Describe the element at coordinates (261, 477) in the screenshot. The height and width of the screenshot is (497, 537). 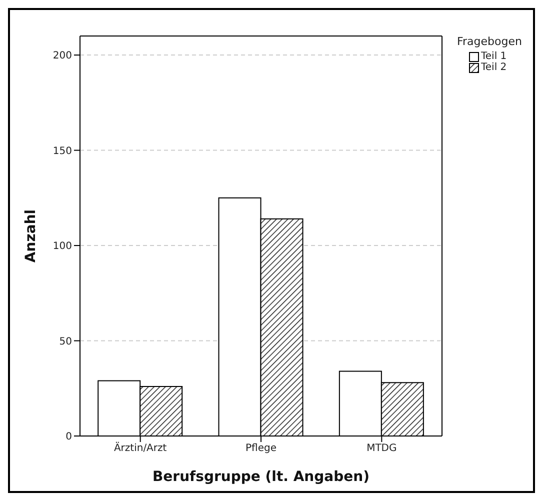
I see `x-axis-title: Berufsgruppe (lt. Angaben)` at that location.